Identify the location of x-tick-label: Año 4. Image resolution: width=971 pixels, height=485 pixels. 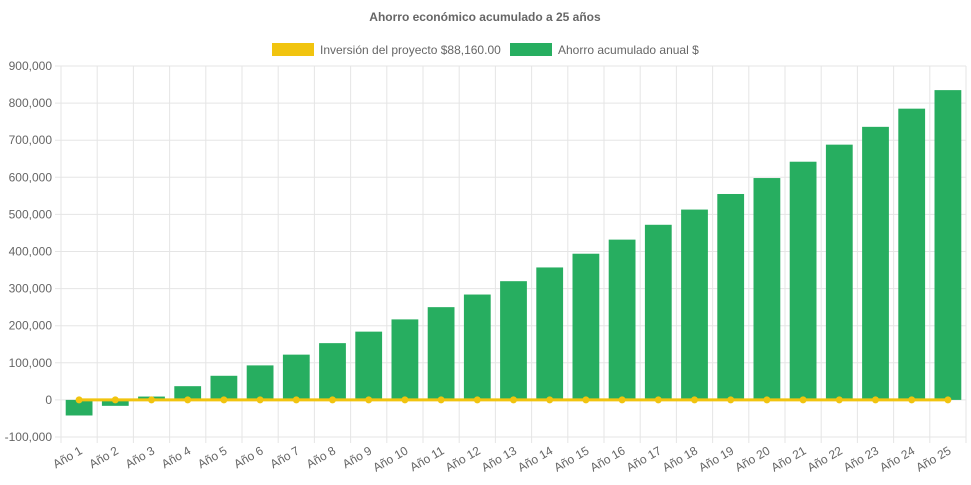
(176, 457).